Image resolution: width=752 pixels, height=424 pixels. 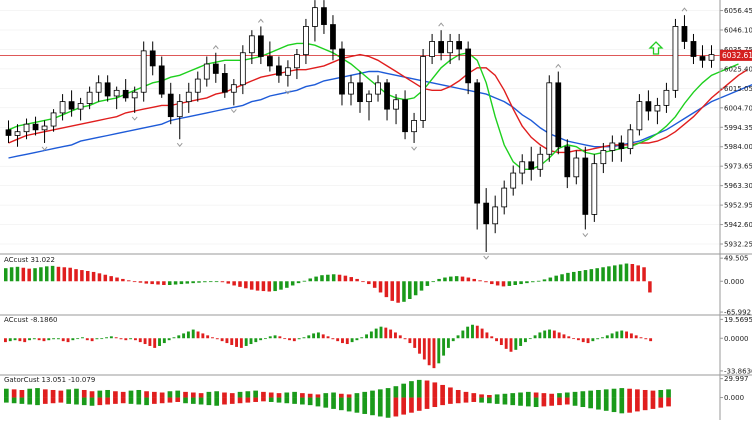 What do you see at coordinates (738, 128) in the screenshot?
I see `price-tick-label: 5994.35` at bounding box center [738, 128].